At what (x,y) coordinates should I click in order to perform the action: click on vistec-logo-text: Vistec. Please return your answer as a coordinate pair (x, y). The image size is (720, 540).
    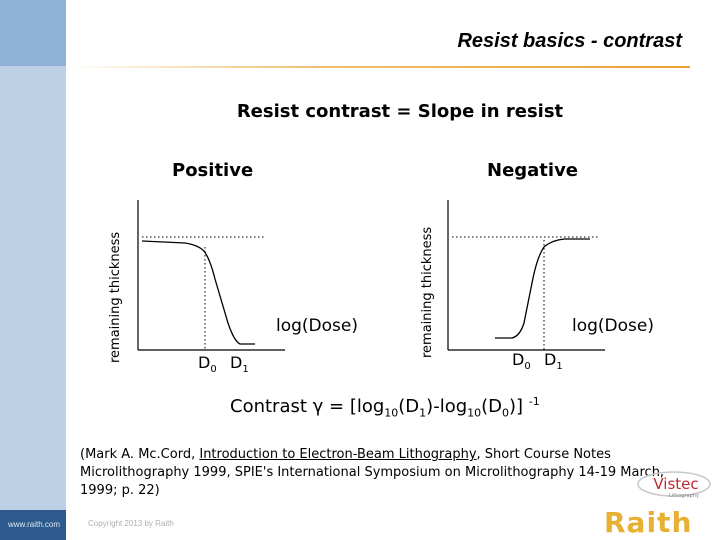
    Looking at the image, I should click on (675, 484).